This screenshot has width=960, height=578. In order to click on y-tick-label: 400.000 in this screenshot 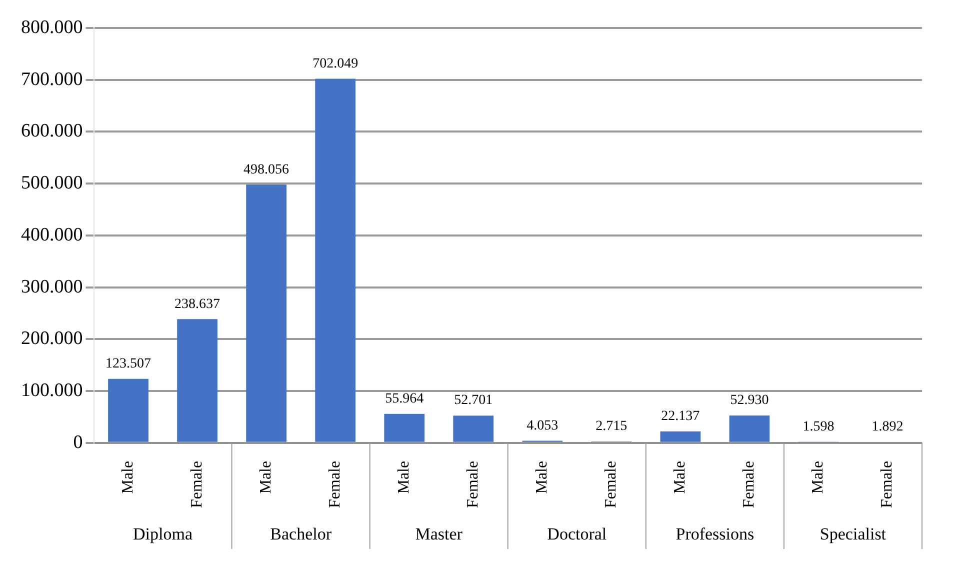, I will do `click(52, 235)`.